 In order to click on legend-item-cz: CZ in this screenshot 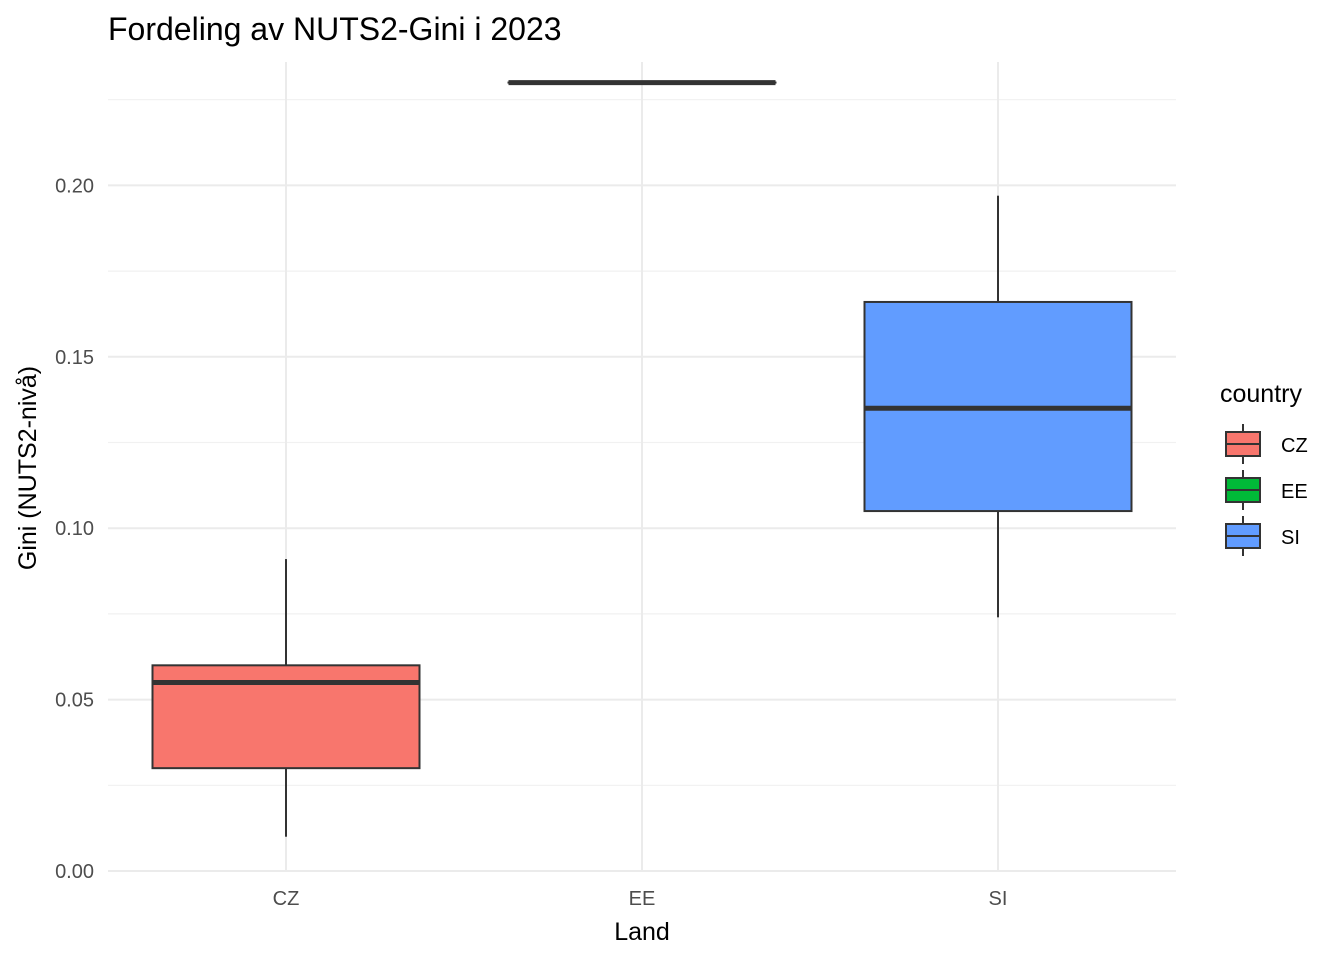, I will do `click(1266, 444)`.